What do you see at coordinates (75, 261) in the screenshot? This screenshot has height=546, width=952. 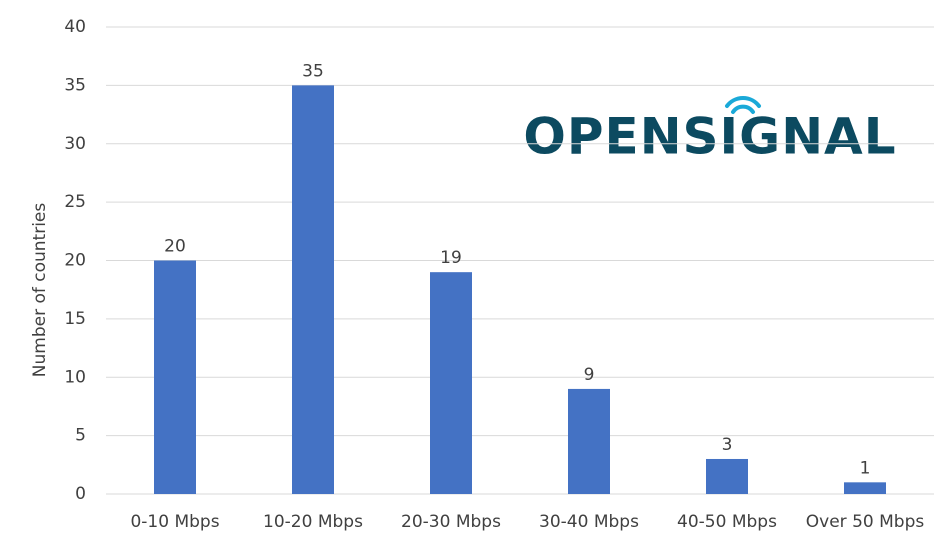 I see `y-tick-label: 20` at bounding box center [75, 261].